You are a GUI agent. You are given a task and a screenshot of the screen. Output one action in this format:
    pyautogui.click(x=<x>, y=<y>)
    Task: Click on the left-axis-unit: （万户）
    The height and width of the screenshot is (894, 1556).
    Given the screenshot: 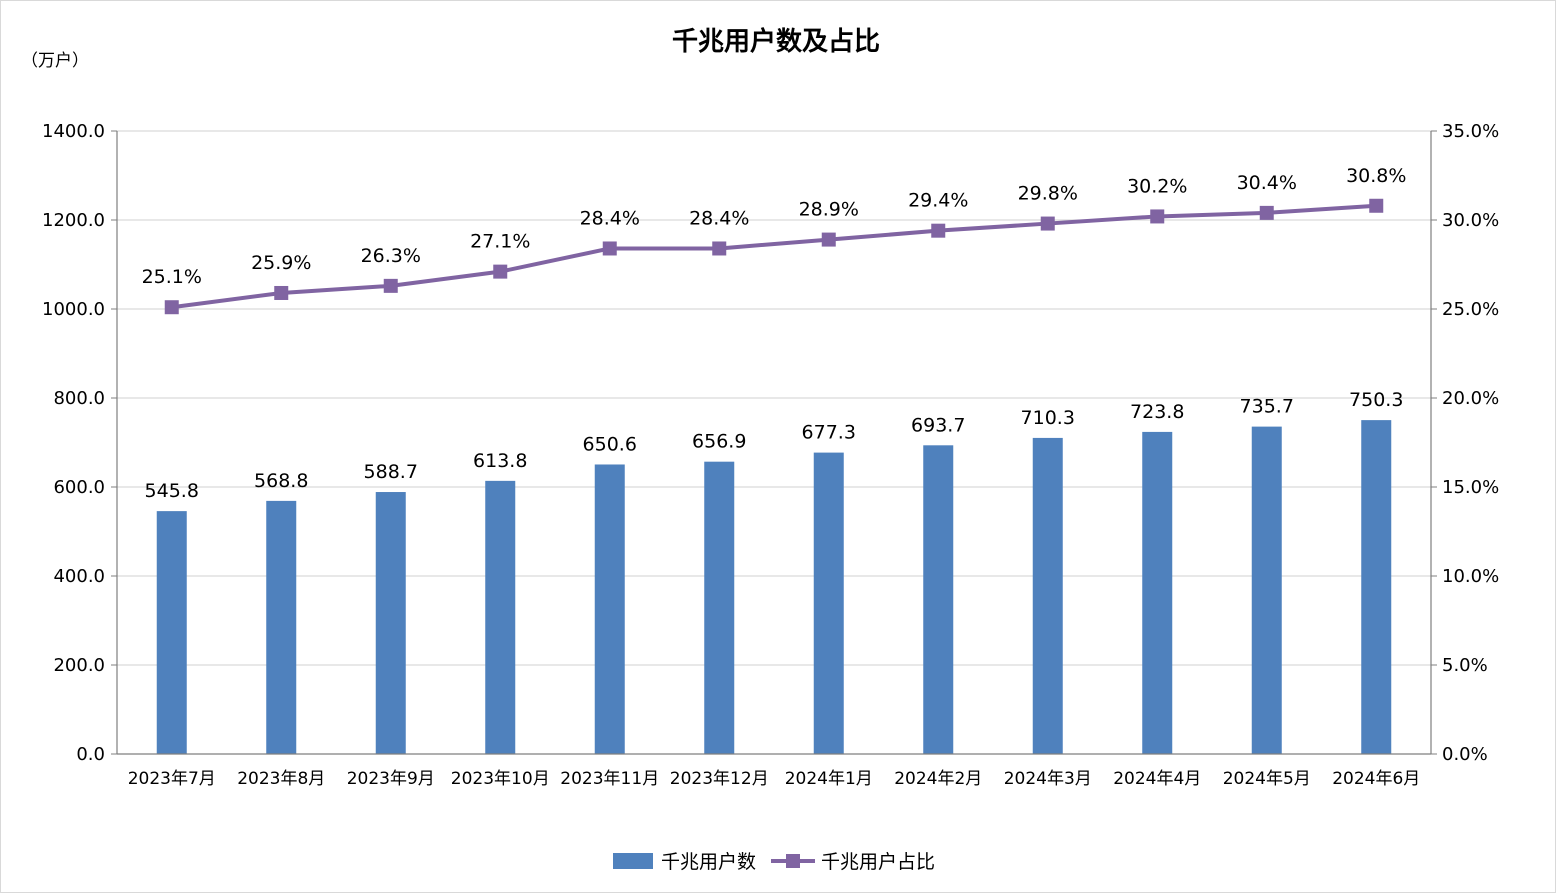 What is the action you would take?
    pyautogui.click(x=55, y=61)
    